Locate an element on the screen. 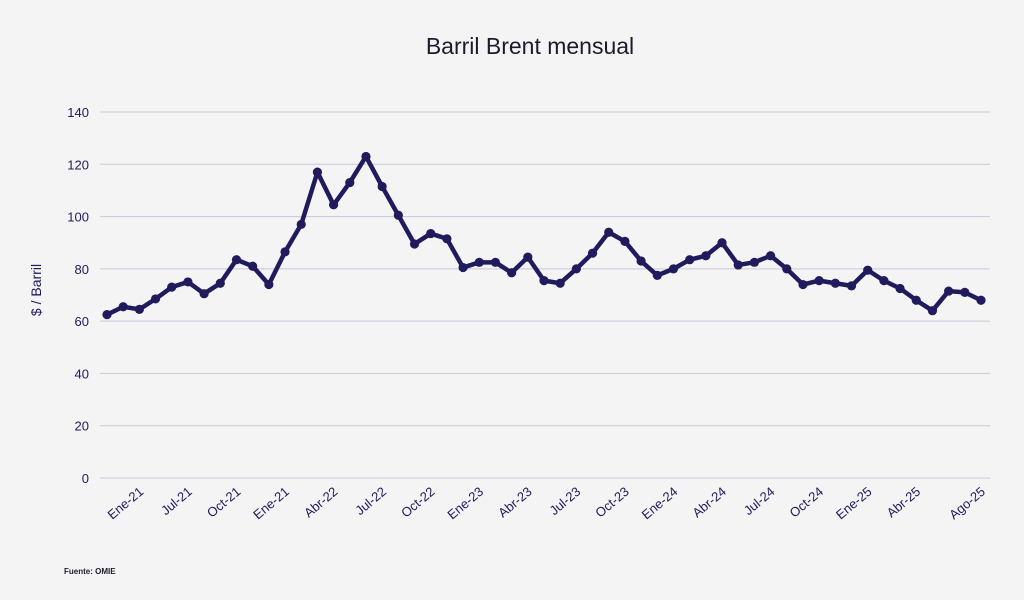 The height and width of the screenshot is (600, 1024). x-tick-label: Jul-21 is located at coordinates (176, 501).